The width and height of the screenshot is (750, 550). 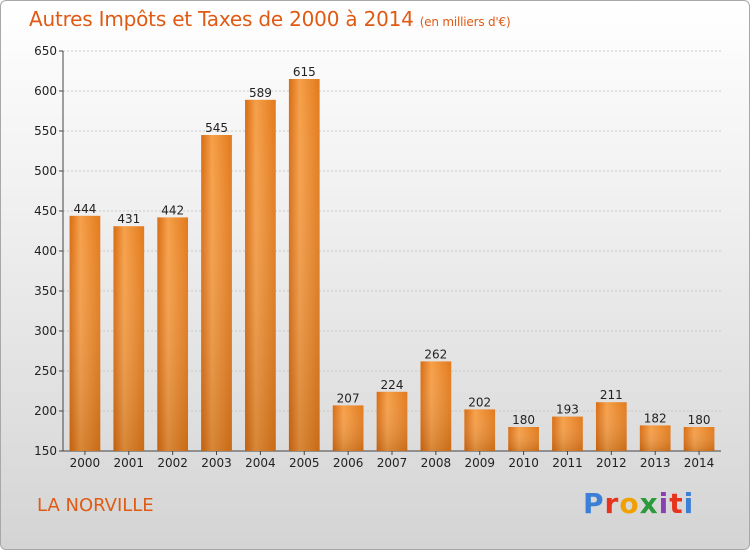 What do you see at coordinates (216, 463) in the screenshot?
I see `x-tick-label-2003: 2003` at bounding box center [216, 463].